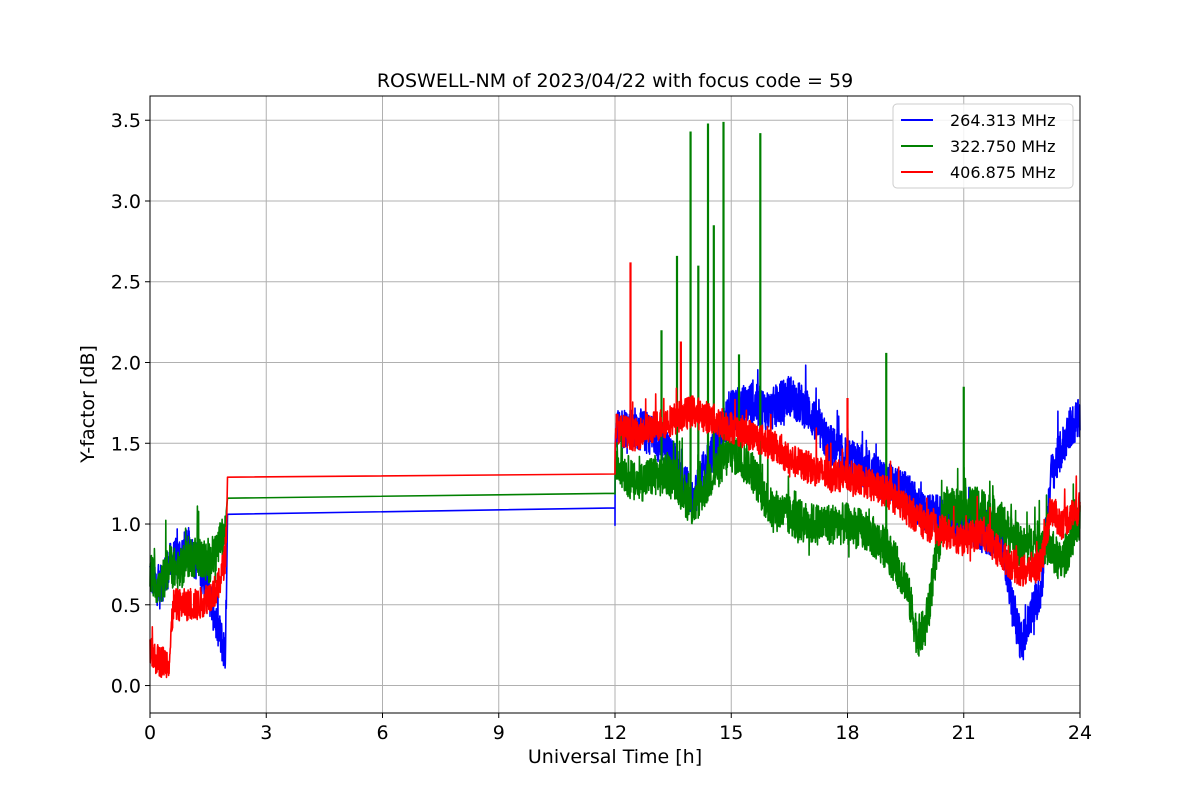  Describe the element at coordinates (1002, 146) in the screenshot. I see `legend-label: 322.750 MHz` at that location.